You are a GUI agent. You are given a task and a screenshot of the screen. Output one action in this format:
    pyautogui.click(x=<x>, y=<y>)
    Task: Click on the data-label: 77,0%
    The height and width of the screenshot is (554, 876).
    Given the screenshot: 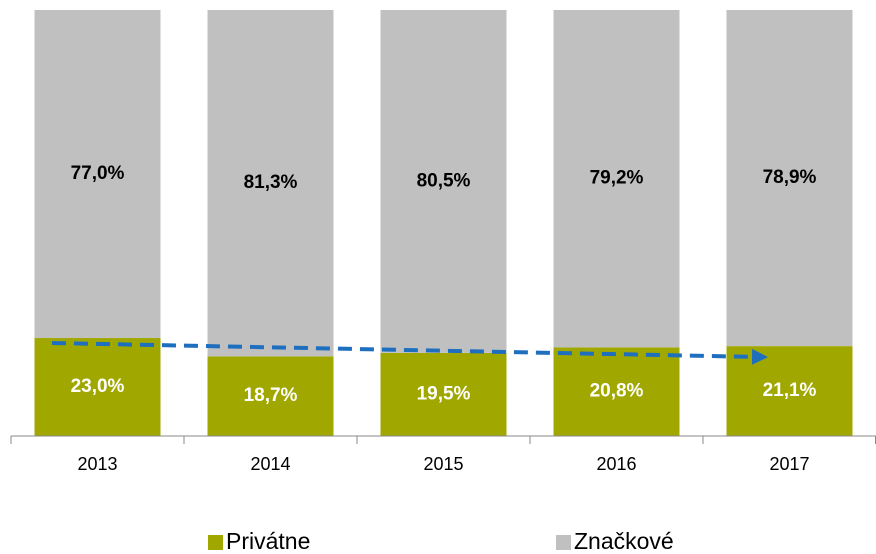 What is the action you would take?
    pyautogui.click(x=98, y=173)
    